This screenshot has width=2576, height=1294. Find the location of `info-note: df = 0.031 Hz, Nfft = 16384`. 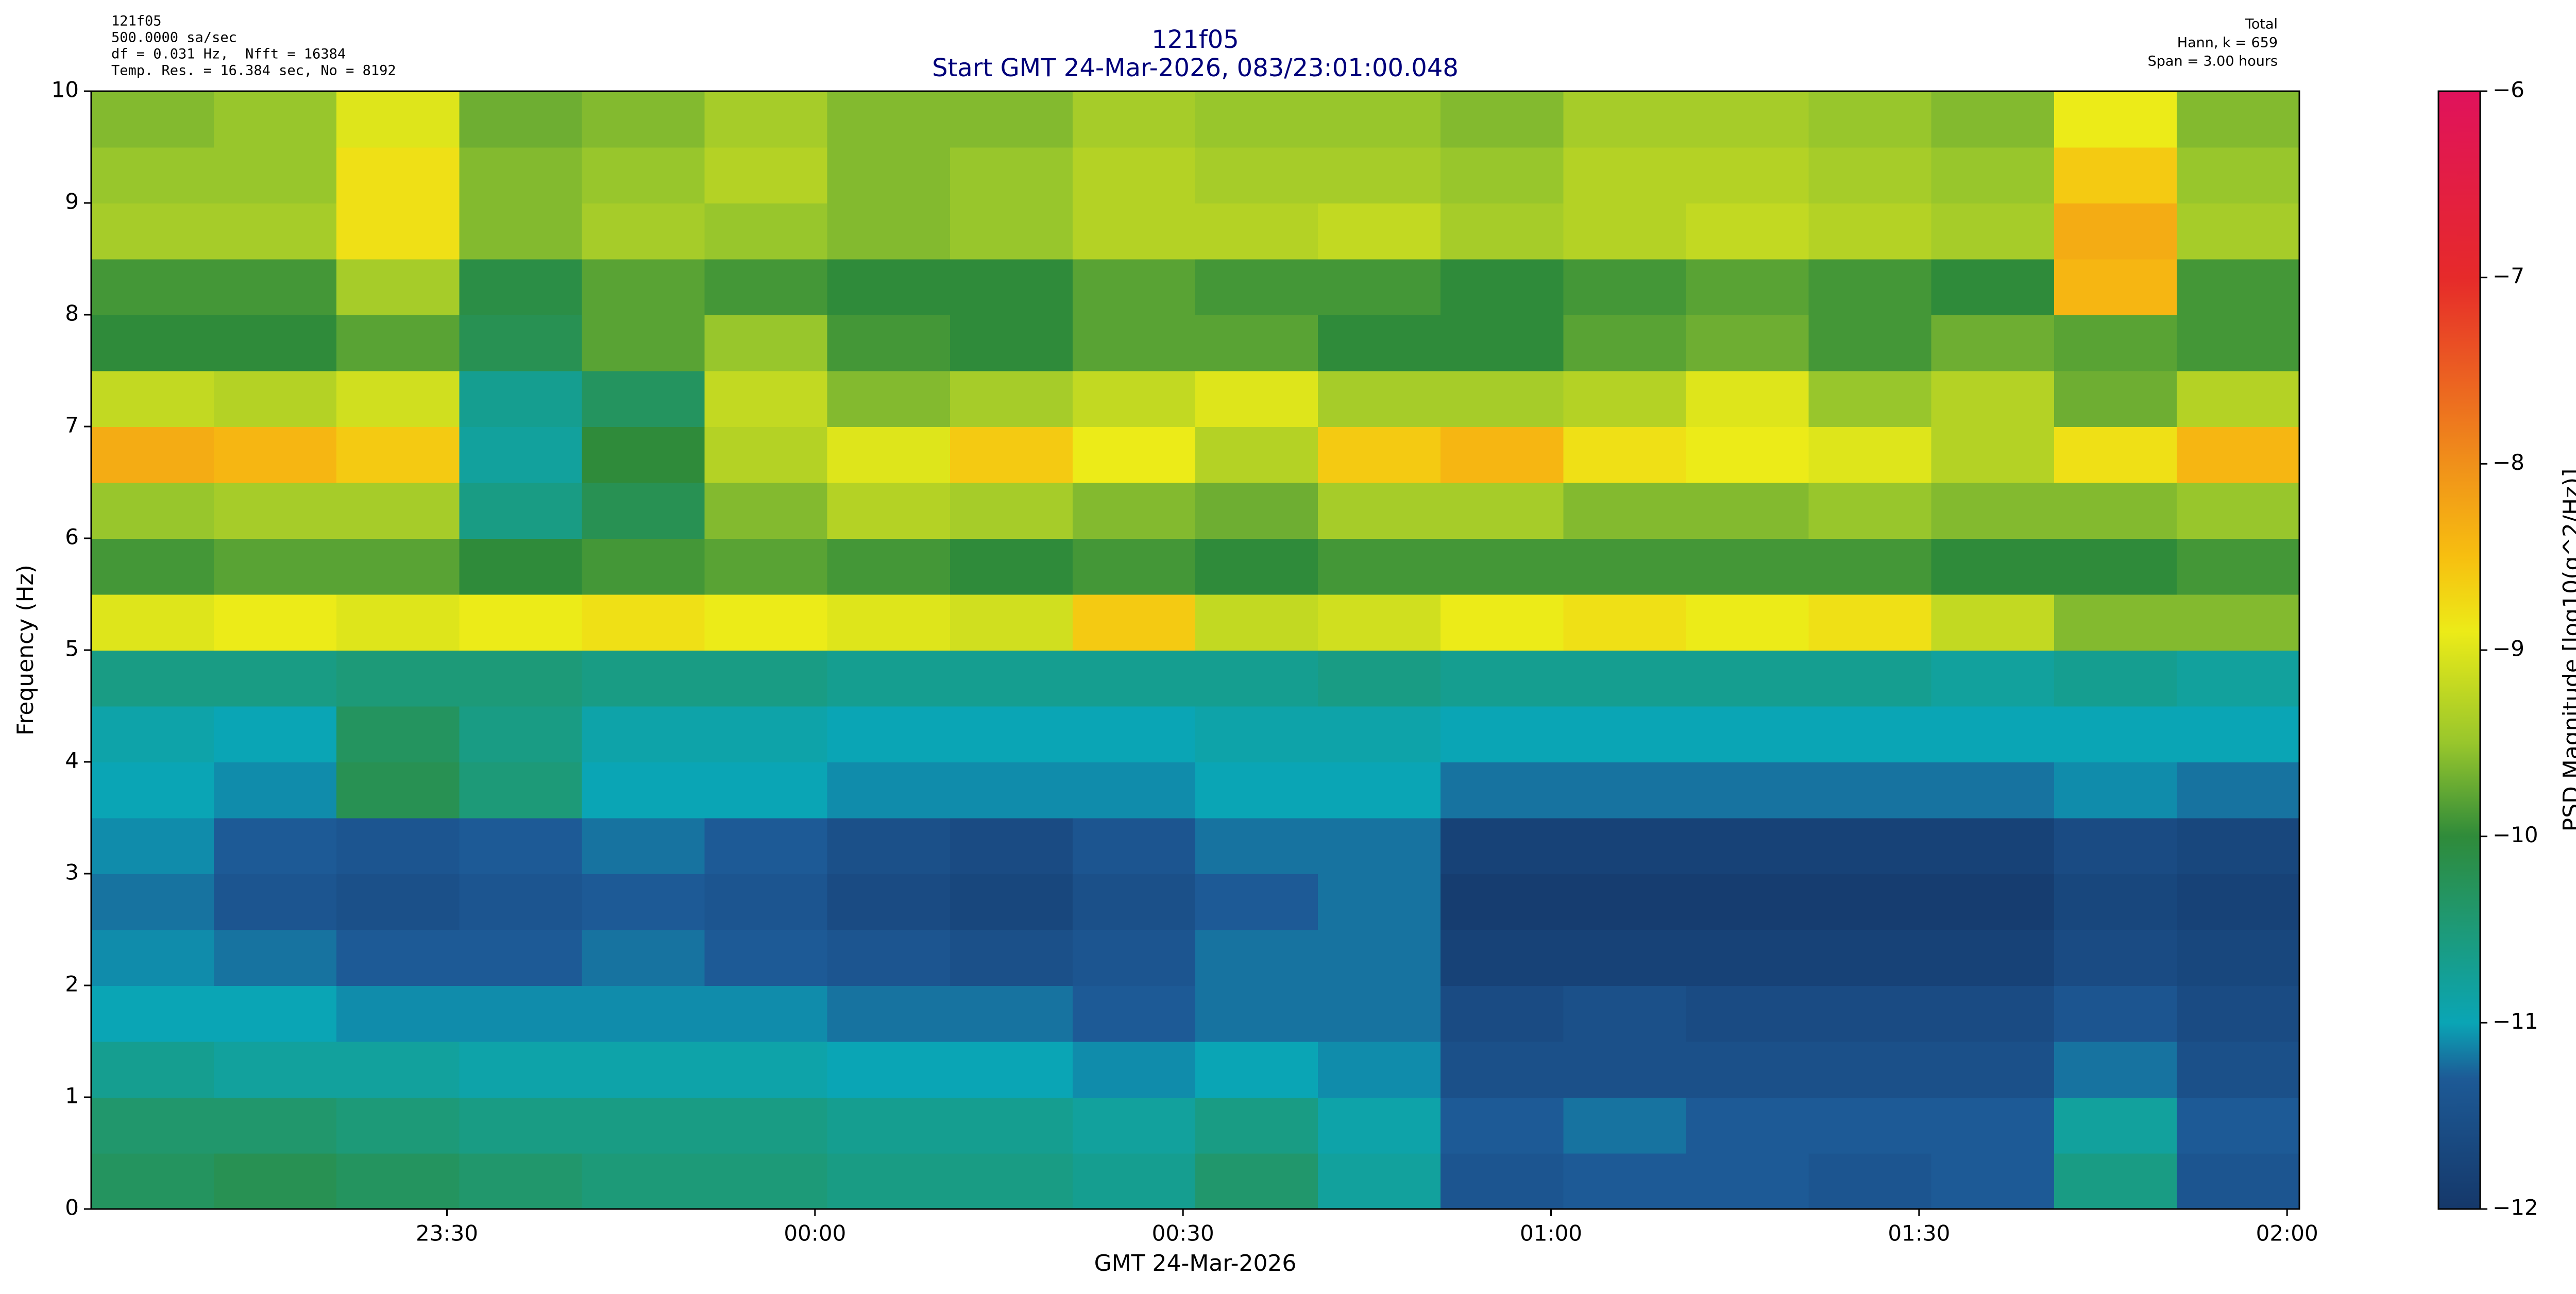

info-note: df = 0.031 Hz, Nfft = 16384 is located at coordinates (228, 54).